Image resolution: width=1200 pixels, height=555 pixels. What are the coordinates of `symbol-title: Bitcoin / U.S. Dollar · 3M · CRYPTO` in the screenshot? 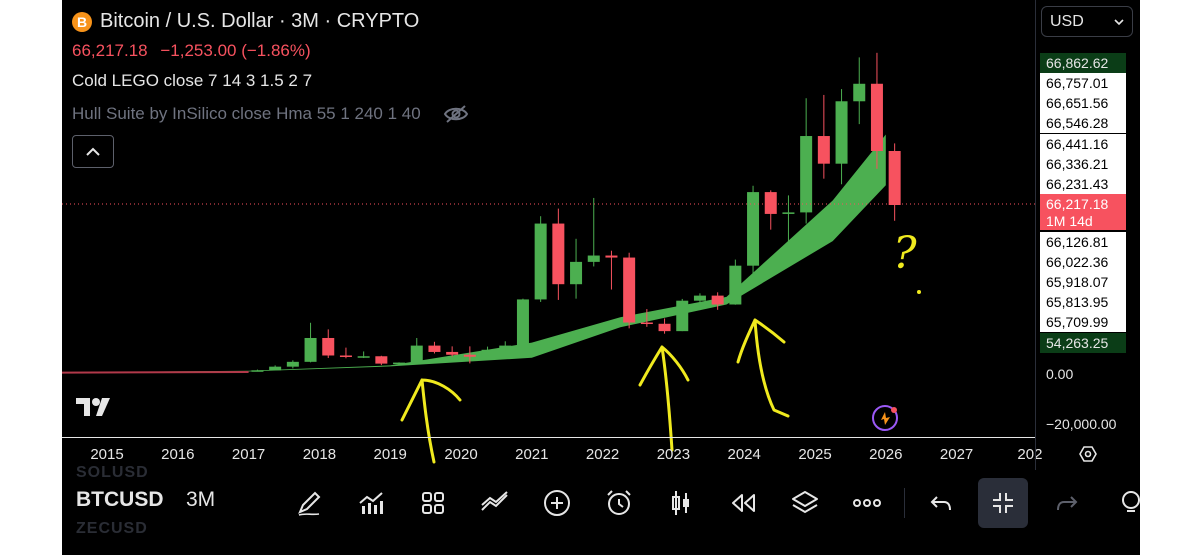 It's located at (260, 21).